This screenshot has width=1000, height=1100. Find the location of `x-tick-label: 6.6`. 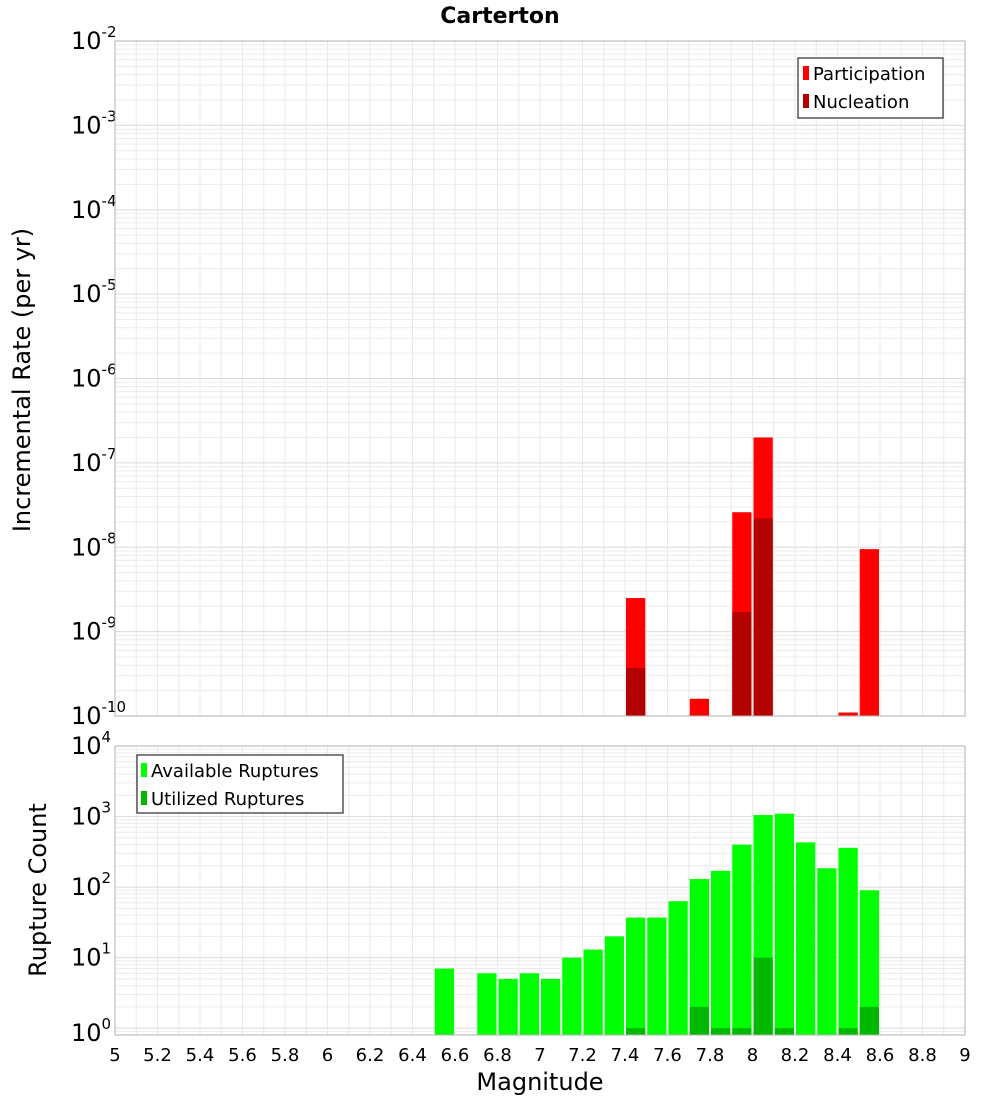

x-tick-label: 6.6 is located at coordinates (455, 1055).